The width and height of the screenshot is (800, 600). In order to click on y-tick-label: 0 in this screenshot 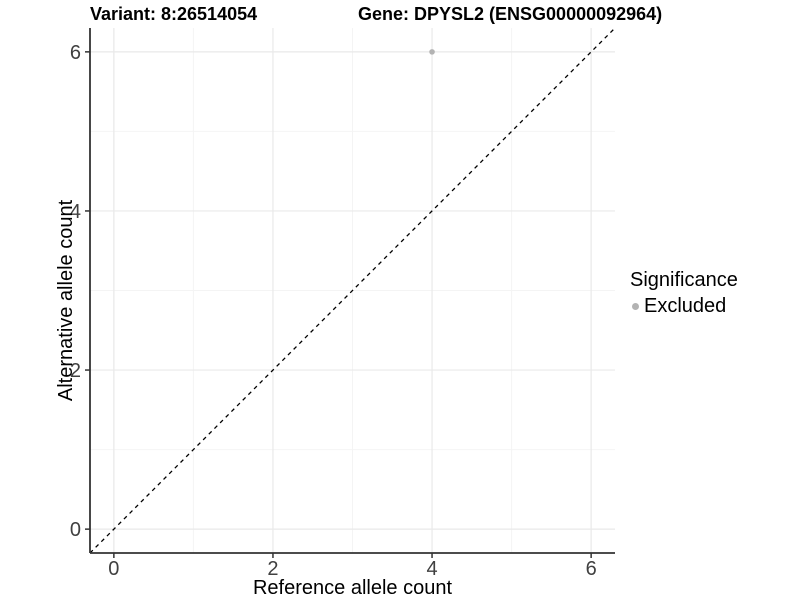, I will do `click(75, 530)`.